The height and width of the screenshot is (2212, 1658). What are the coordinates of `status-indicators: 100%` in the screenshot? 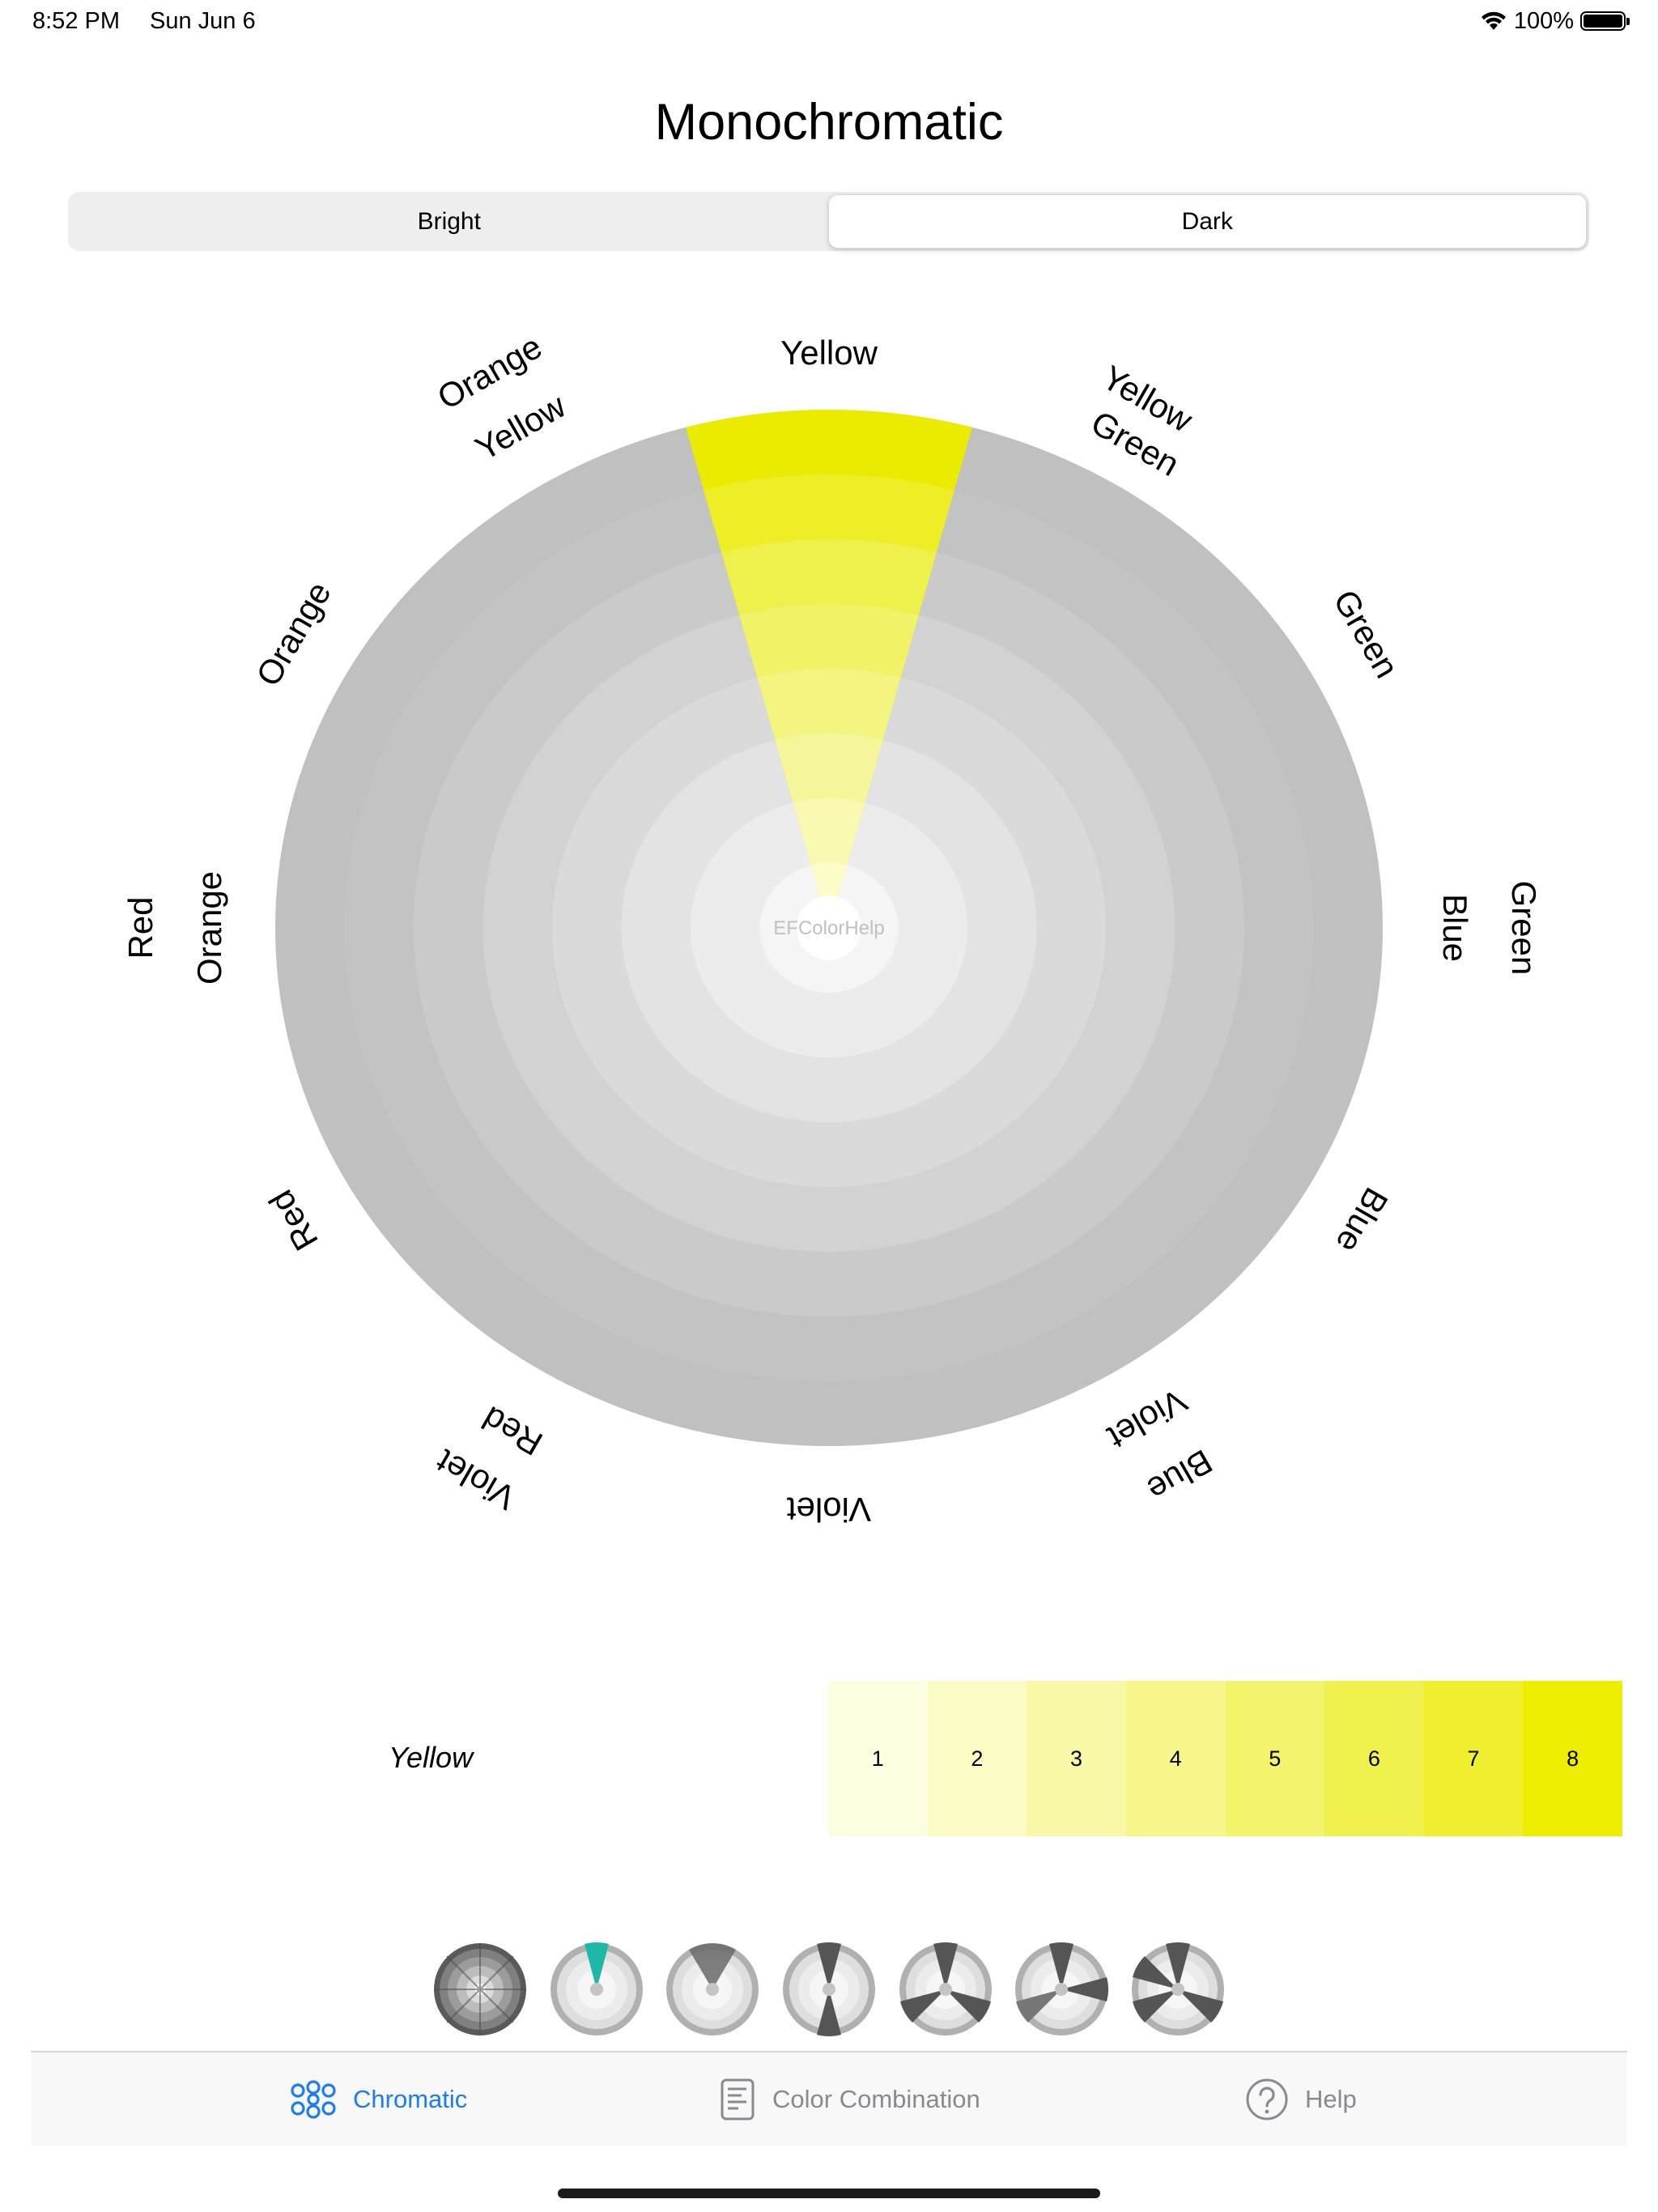 It's located at (1555, 21).